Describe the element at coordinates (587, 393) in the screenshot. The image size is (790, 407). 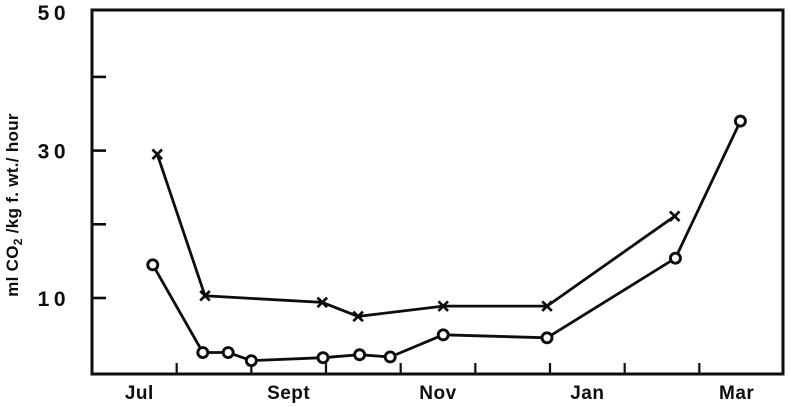
I see `x-axis-month-label: Jan` at that location.